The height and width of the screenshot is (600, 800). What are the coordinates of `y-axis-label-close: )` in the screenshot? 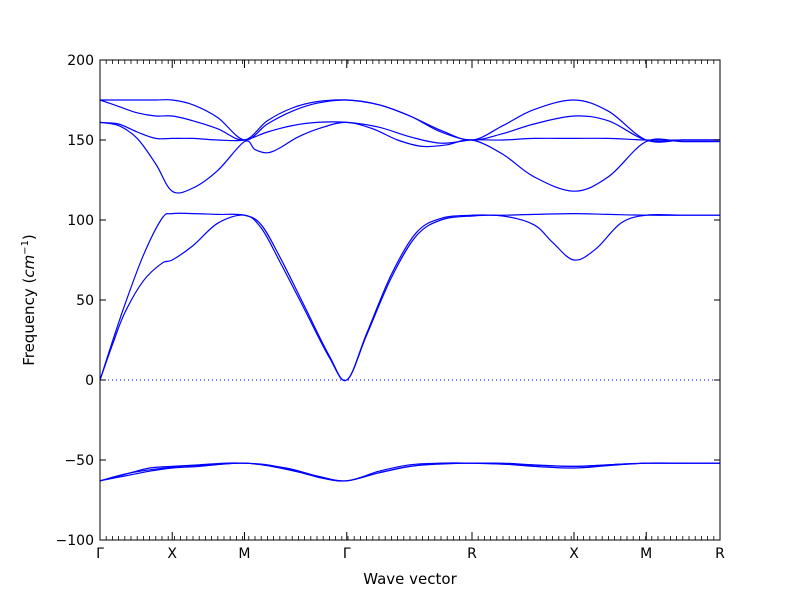 It's located at (29, 237).